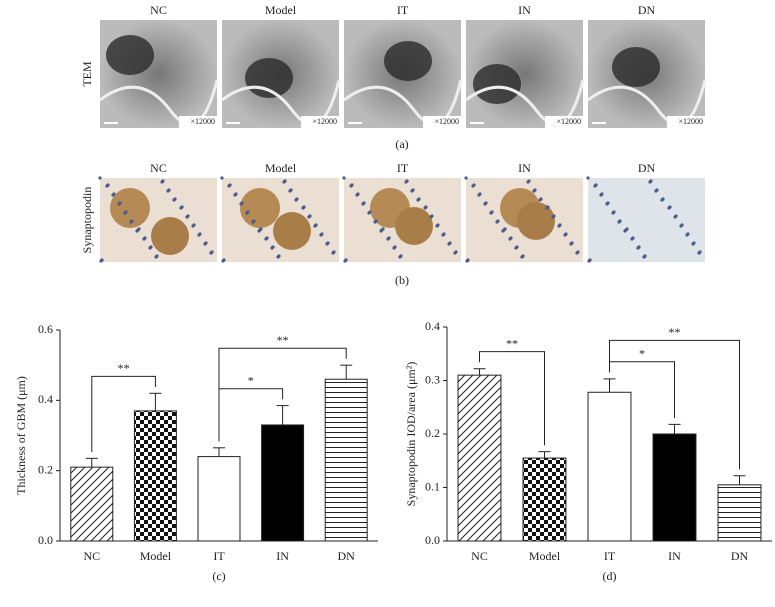  What do you see at coordinates (642, 354) in the screenshot?
I see `significance-label: *` at bounding box center [642, 354].